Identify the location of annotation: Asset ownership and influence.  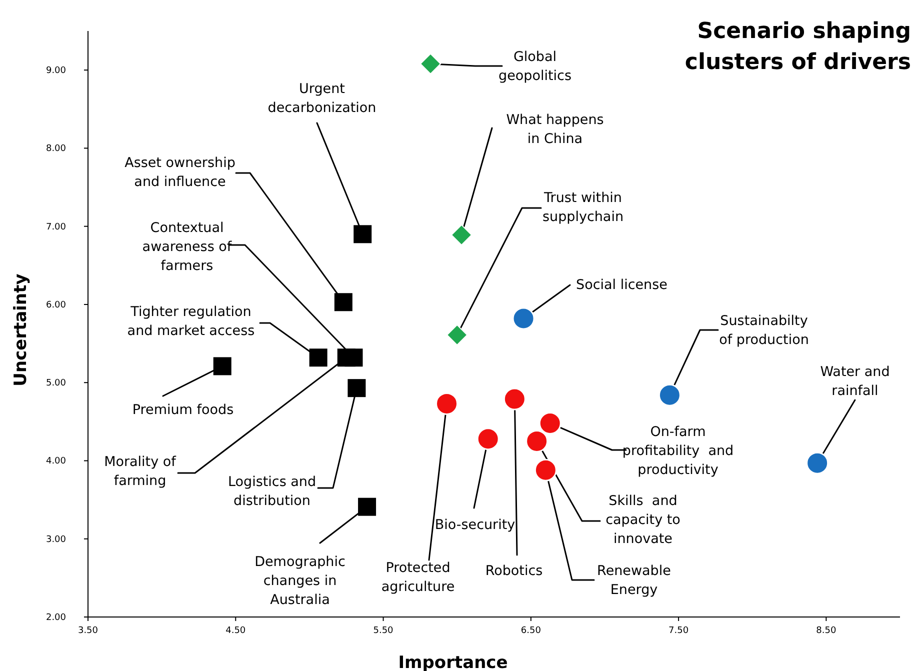
(180, 172).